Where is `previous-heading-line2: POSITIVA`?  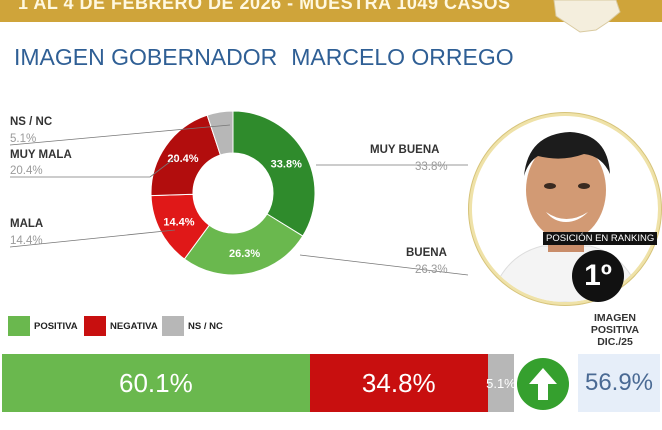
previous-heading-line2: POSITIVA is located at coordinates (615, 330).